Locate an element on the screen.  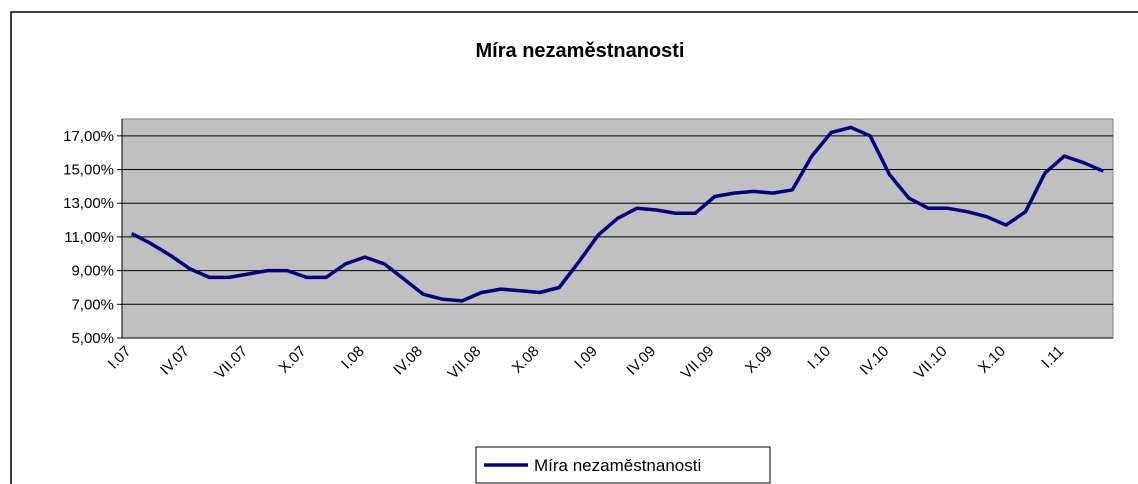
y-tick-label: 17,00% is located at coordinates (88, 136).